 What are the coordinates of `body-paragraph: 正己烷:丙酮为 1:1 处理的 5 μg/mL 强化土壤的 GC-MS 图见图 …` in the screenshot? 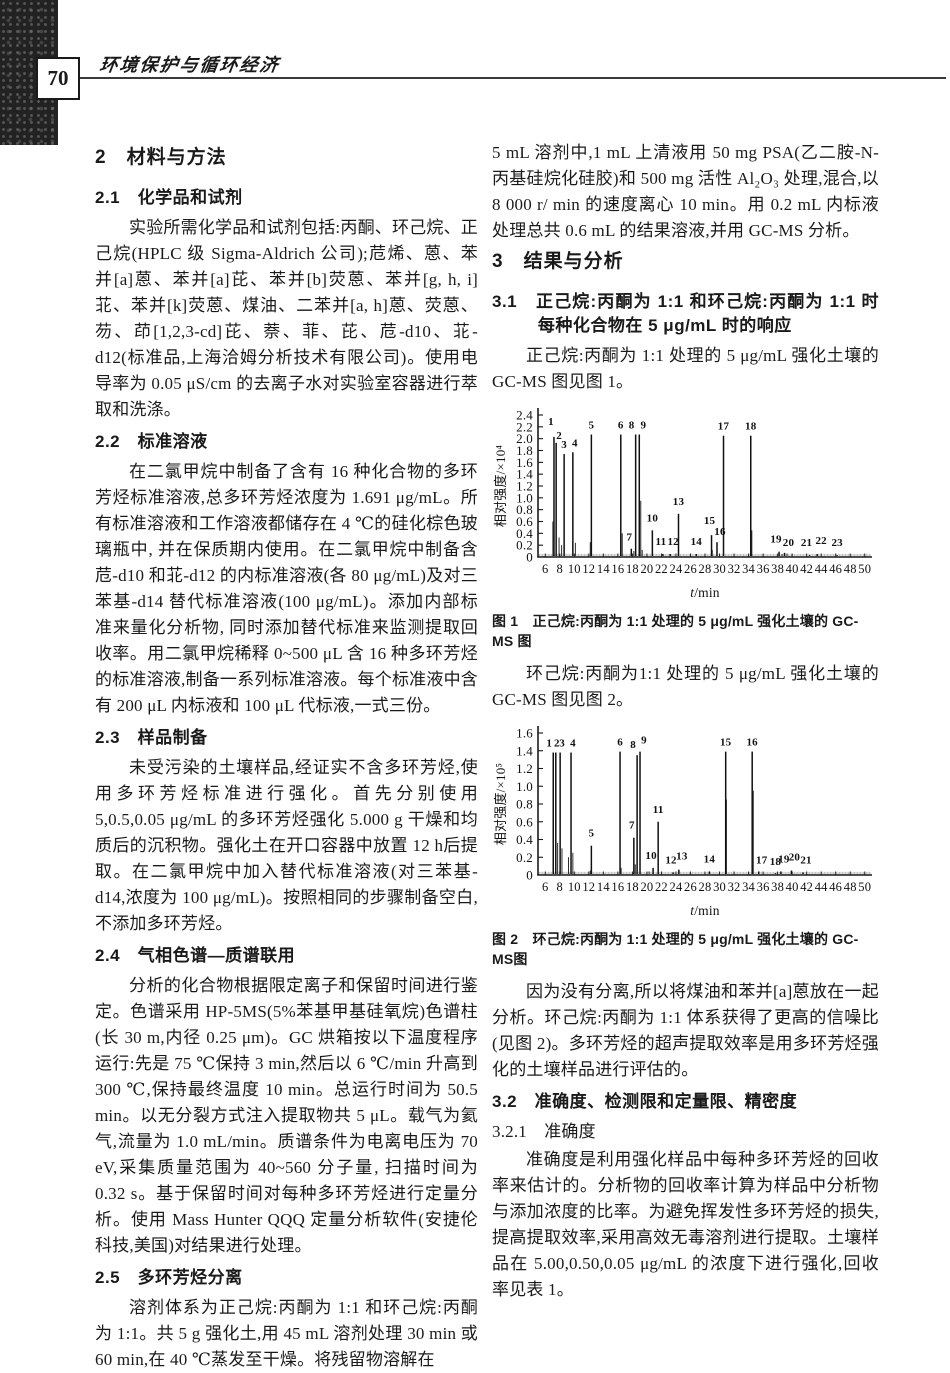 It's located at (685, 368).